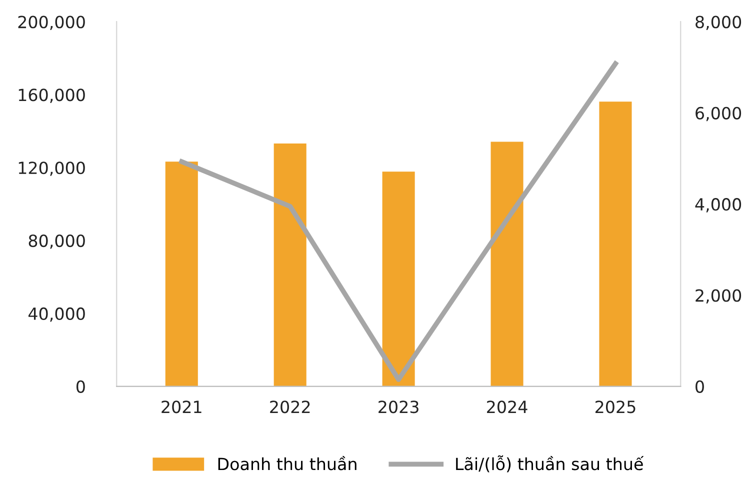  Describe the element at coordinates (507, 407) in the screenshot. I see `x-tick-label: 2024` at that location.